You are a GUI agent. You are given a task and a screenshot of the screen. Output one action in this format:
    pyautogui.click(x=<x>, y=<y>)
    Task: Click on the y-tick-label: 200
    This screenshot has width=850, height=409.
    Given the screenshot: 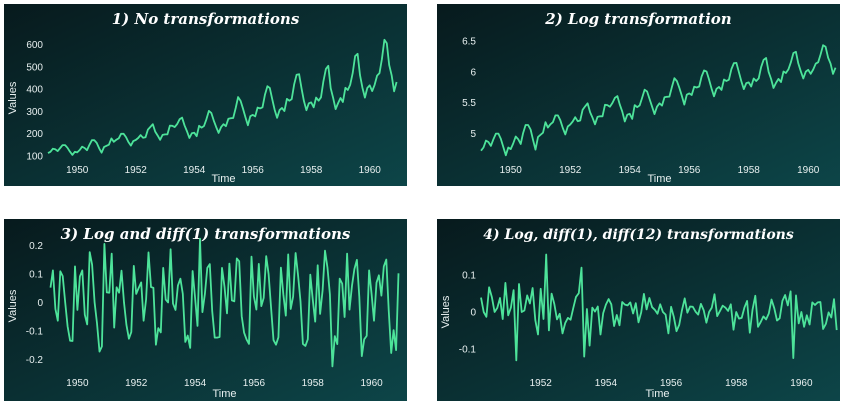 What is the action you would take?
    pyautogui.click(x=34, y=134)
    